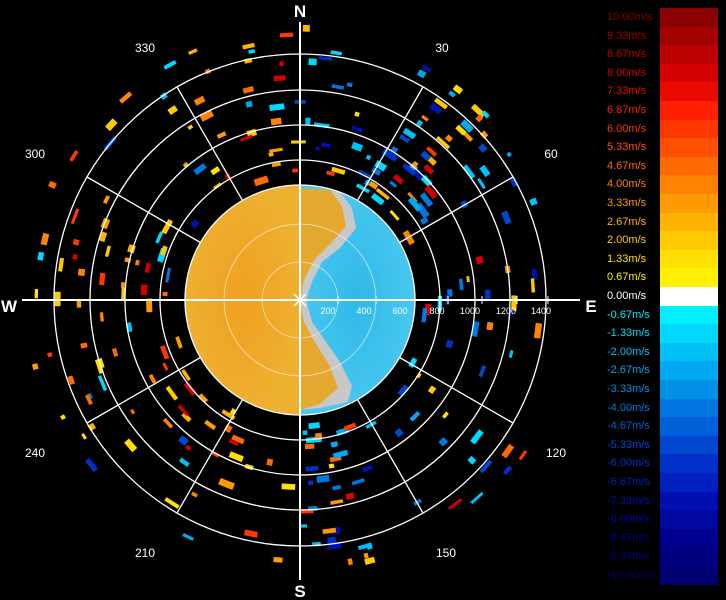  What do you see at coordinates (442, 48) in the screenshot?
I see `azimuth-label-30: 30` at bounding box center [442, 48].